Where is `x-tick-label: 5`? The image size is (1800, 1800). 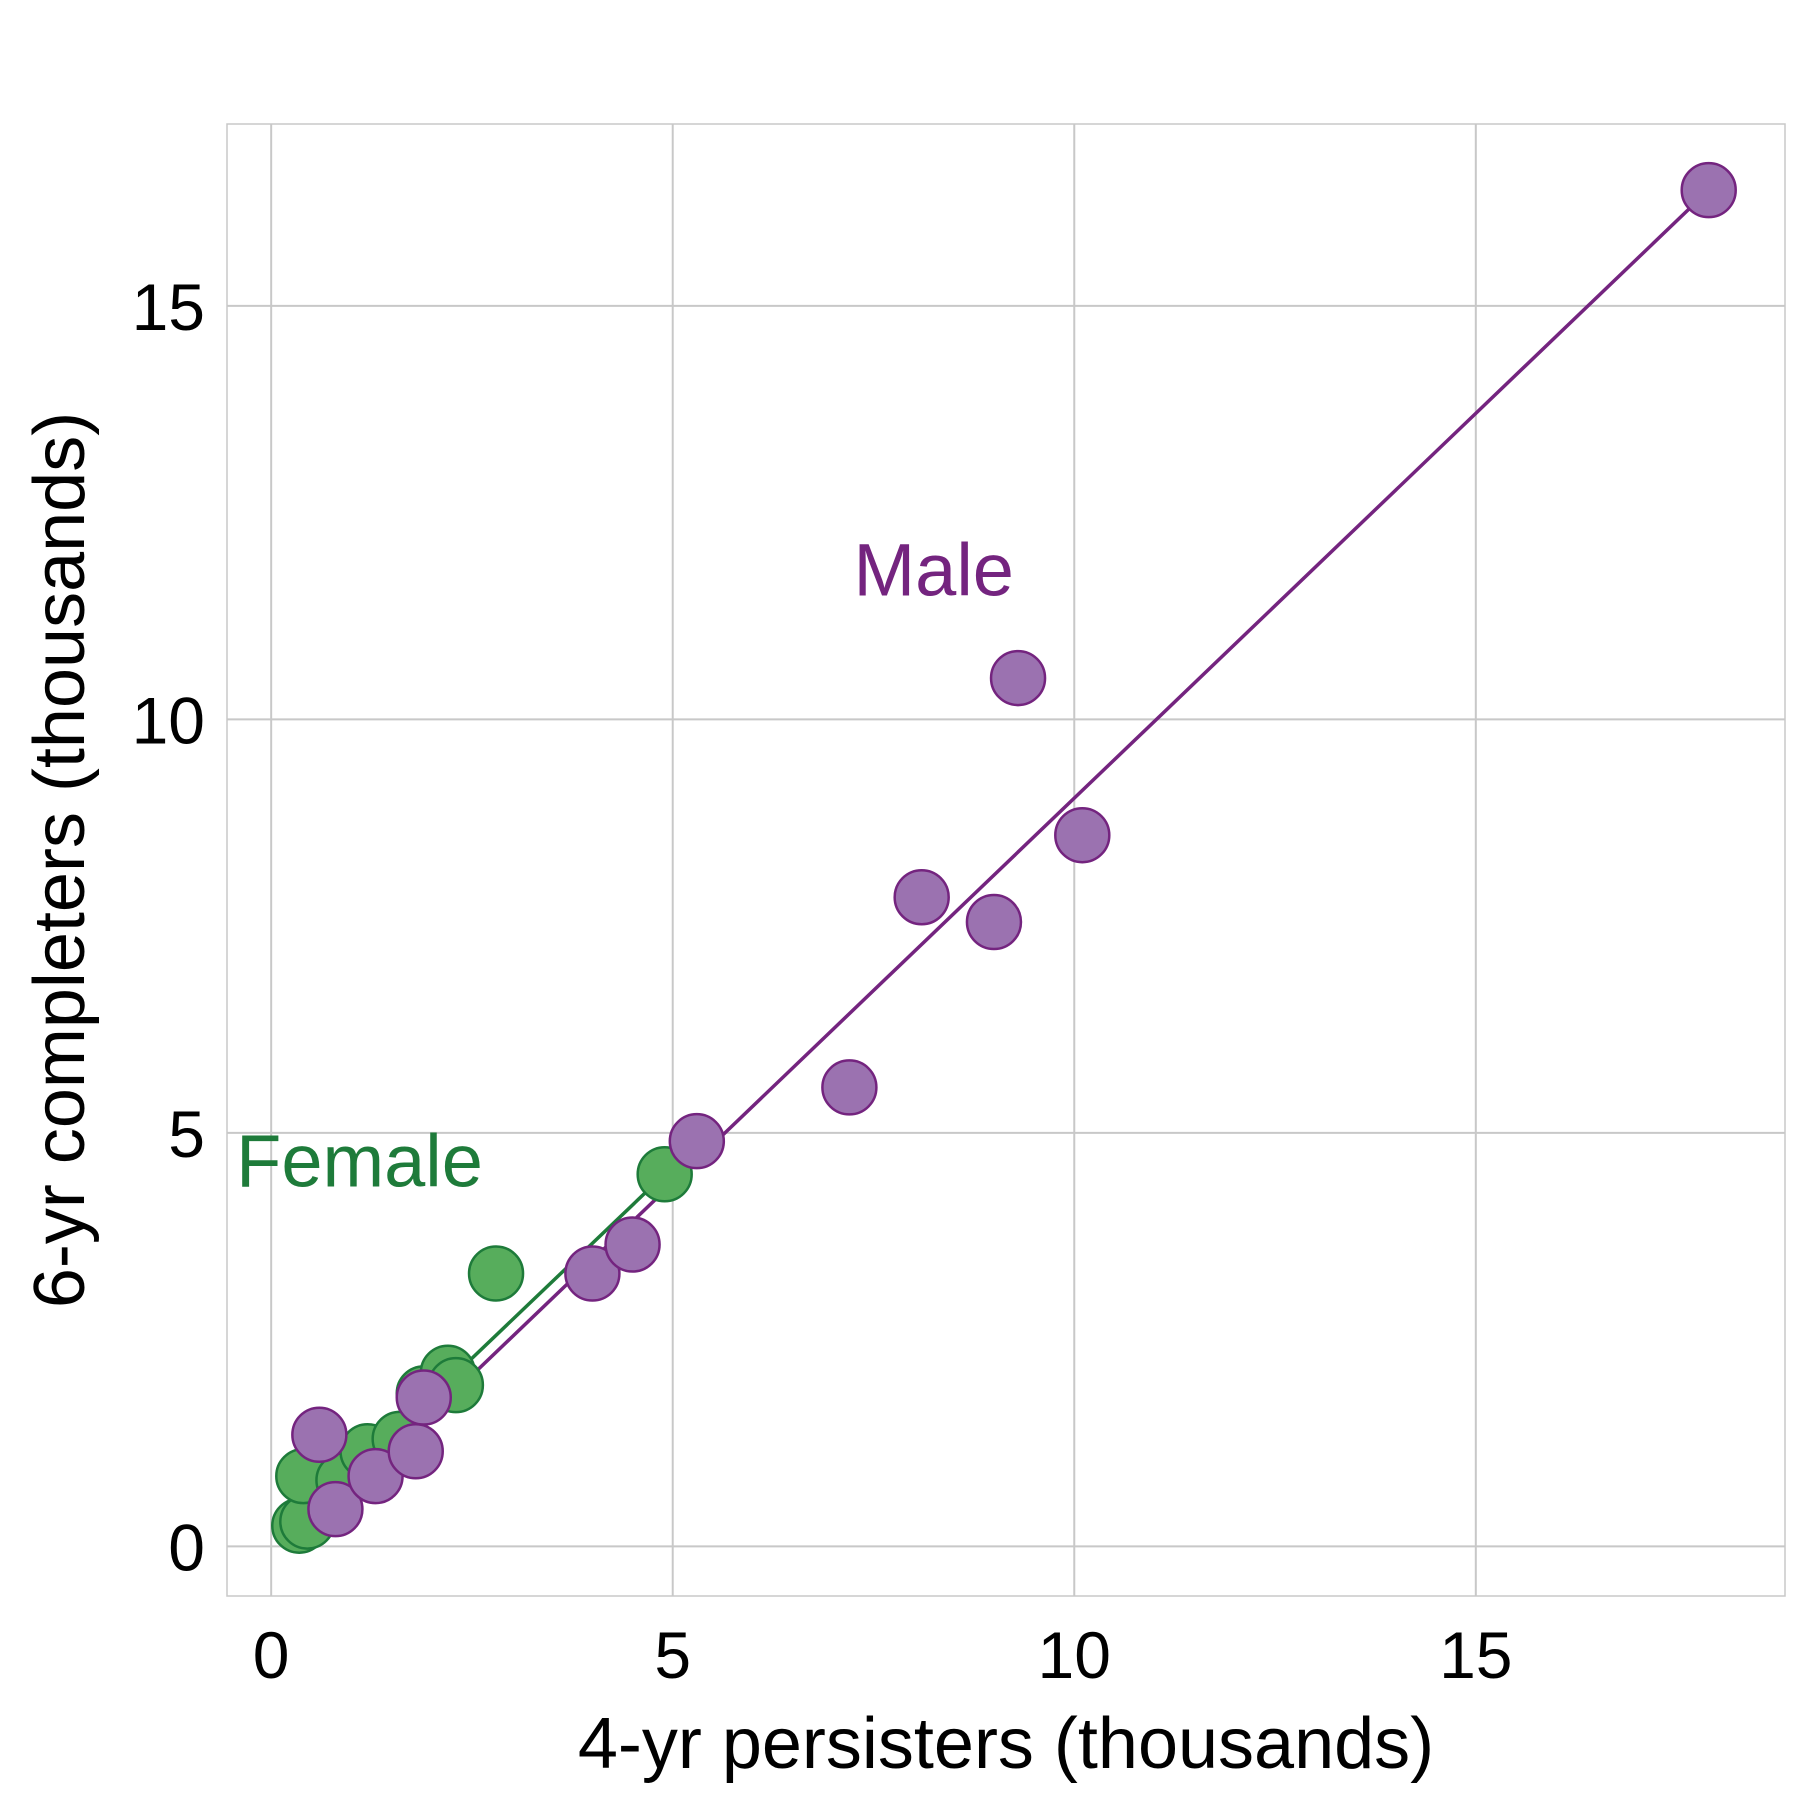 x-tick-label: 5 is located at coordinates (672, 1655).